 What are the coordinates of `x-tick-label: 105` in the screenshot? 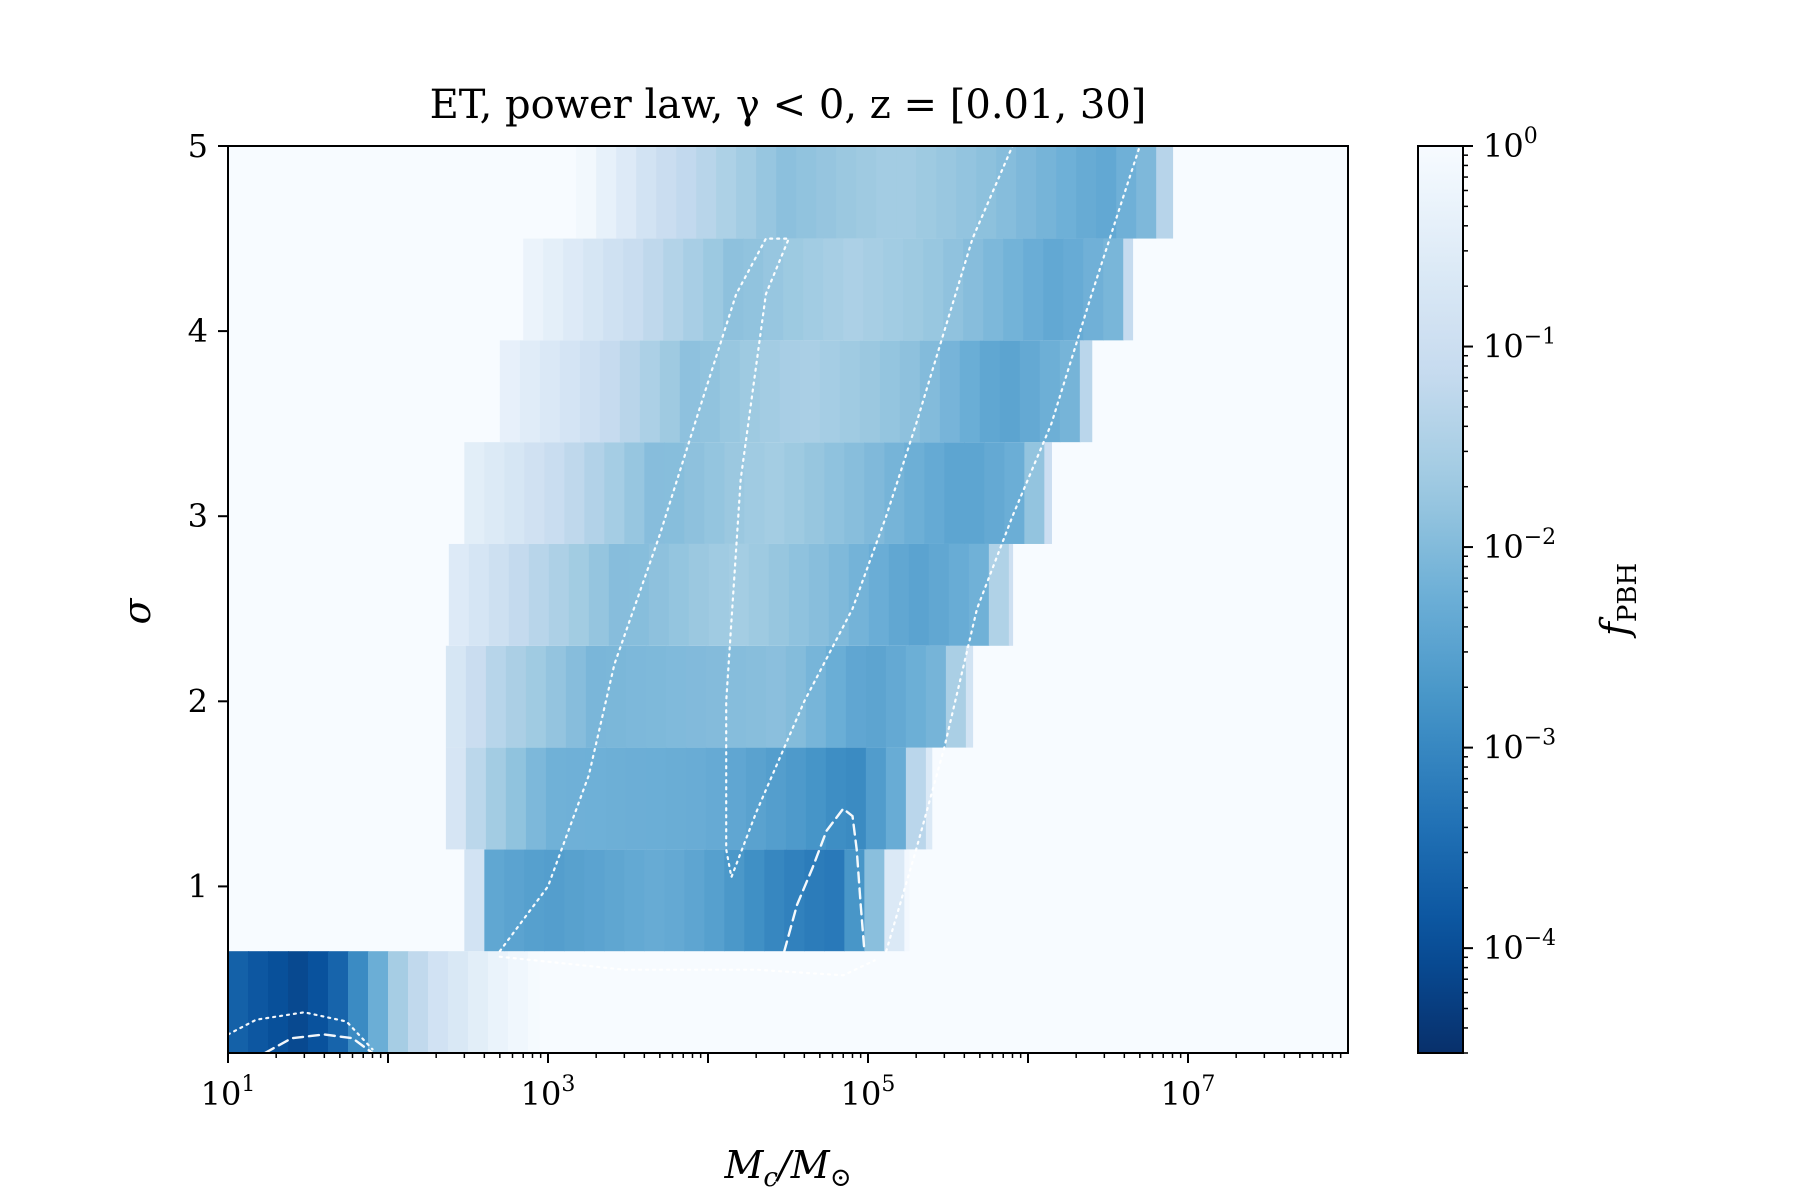 It's located at (868, 1092).